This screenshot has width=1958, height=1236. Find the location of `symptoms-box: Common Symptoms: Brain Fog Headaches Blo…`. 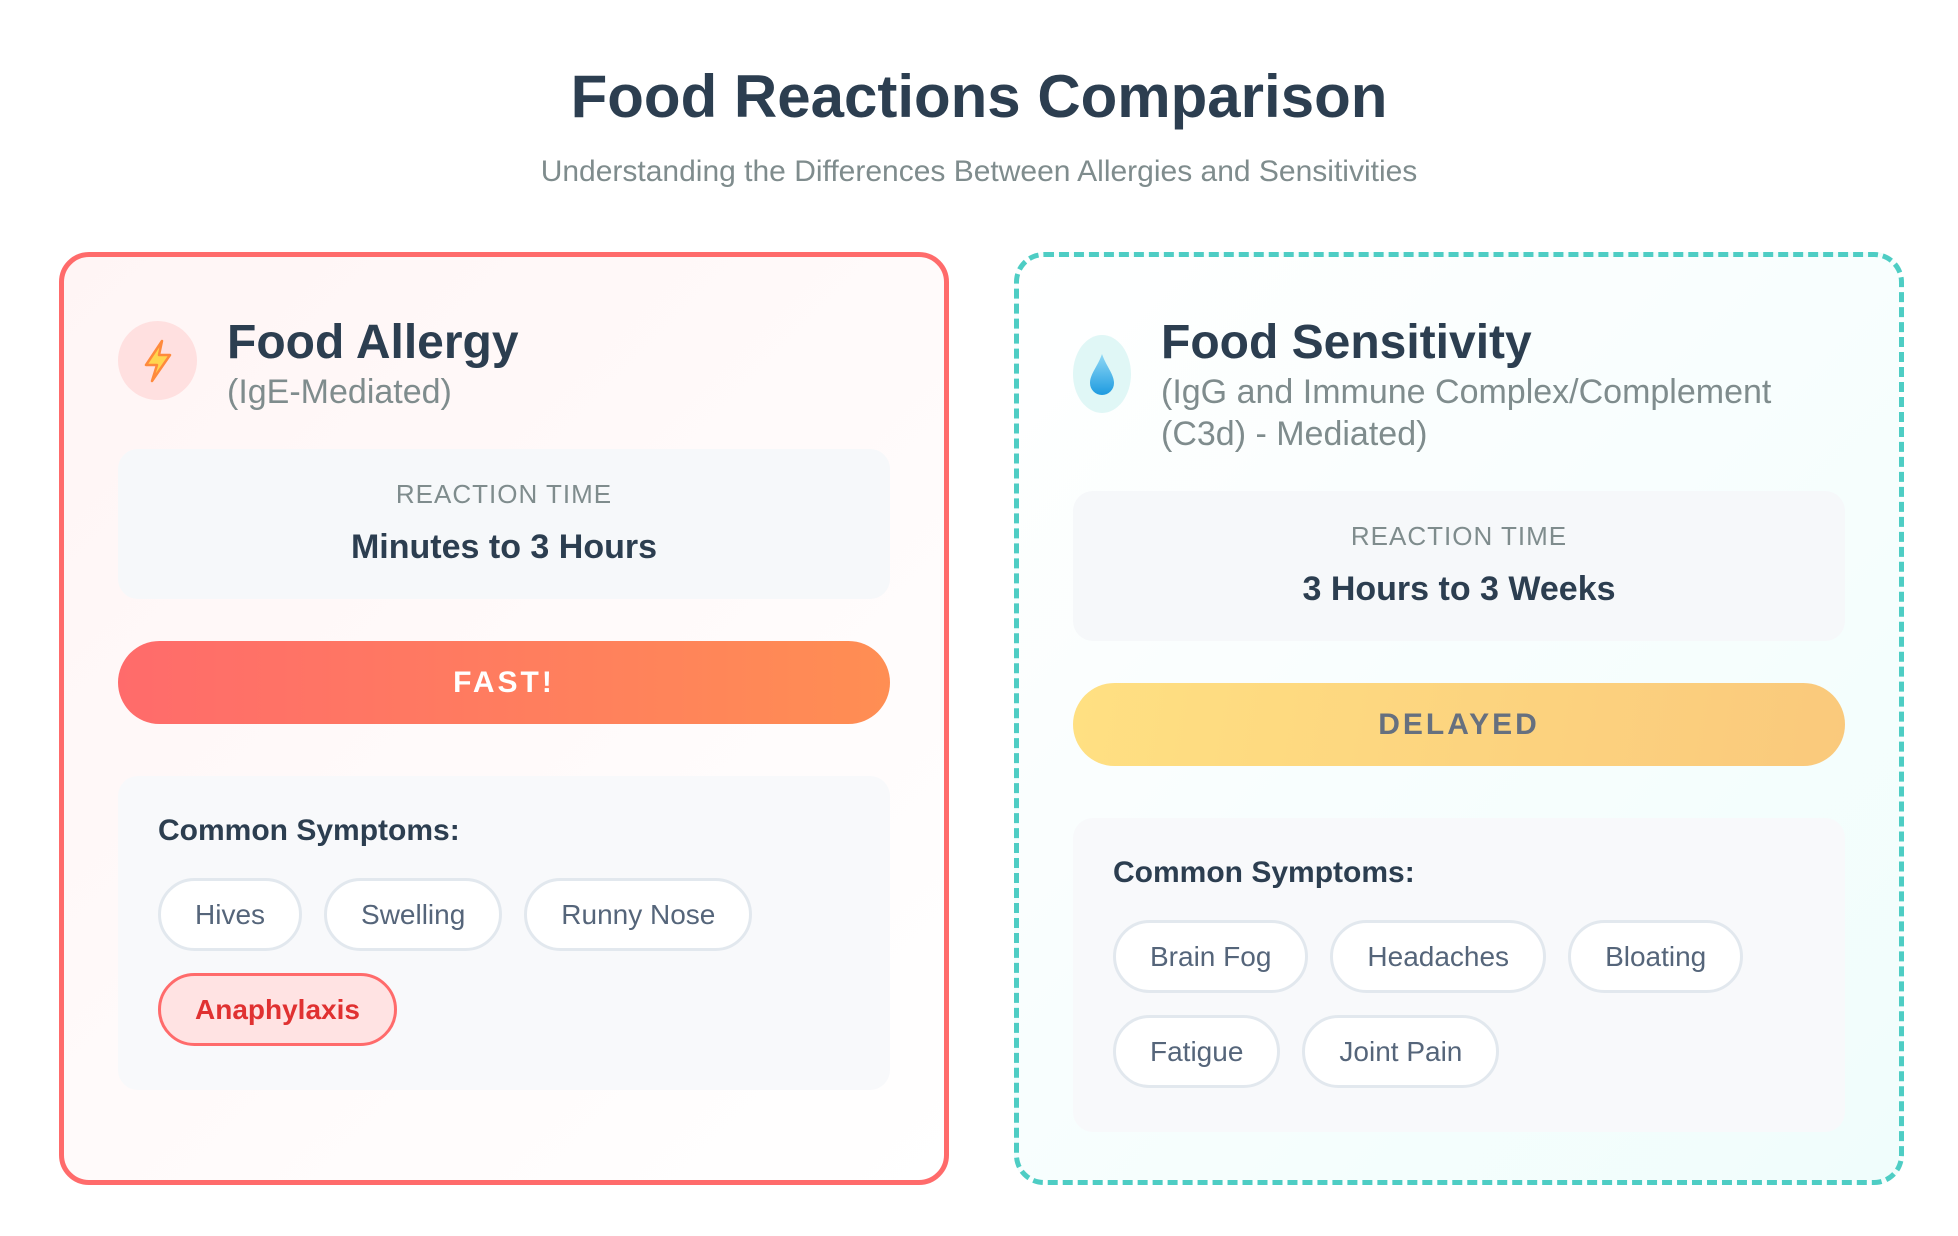

symptoms-box: Common Symptoms: Brain Fog Headaches Blo… is located at coordinates (1459, 975).